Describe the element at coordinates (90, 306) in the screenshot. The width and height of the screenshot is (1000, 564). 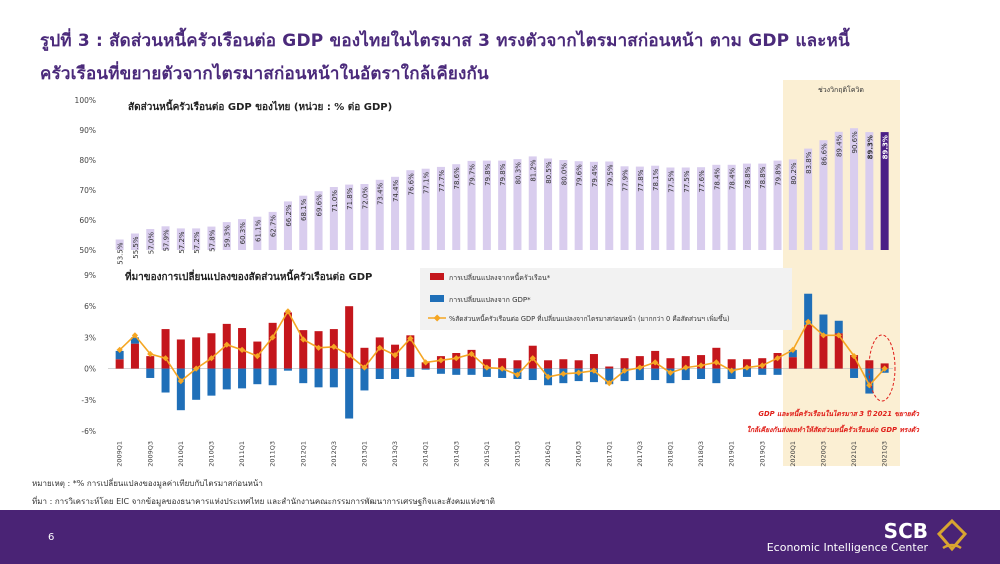
I see `contribution-y-tick-label: 6%` at that location.